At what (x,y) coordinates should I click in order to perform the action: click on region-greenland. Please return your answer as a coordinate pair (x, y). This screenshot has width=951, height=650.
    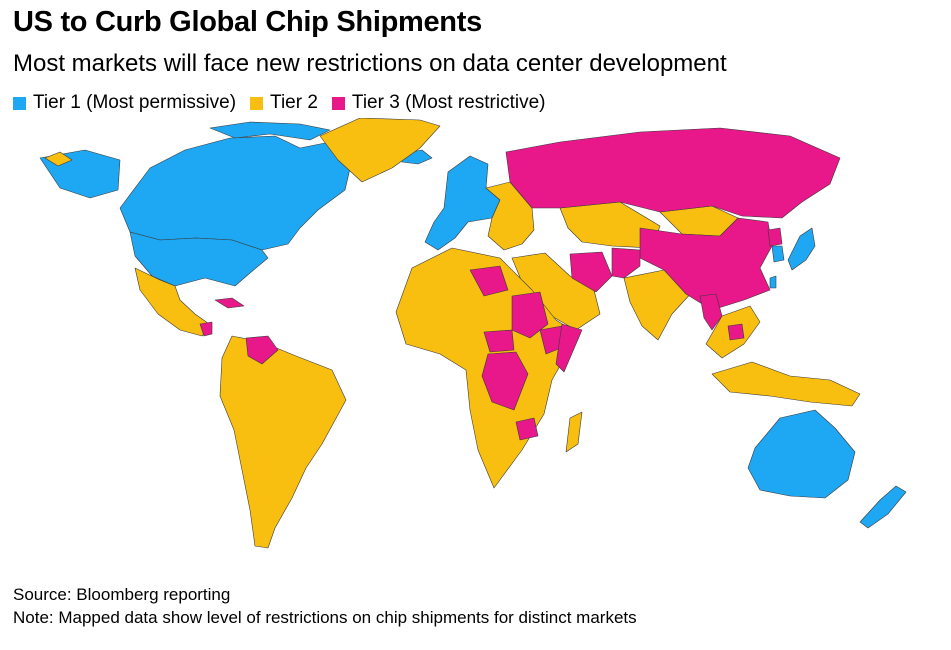
    Looking at the image, I should click on (380, 150).